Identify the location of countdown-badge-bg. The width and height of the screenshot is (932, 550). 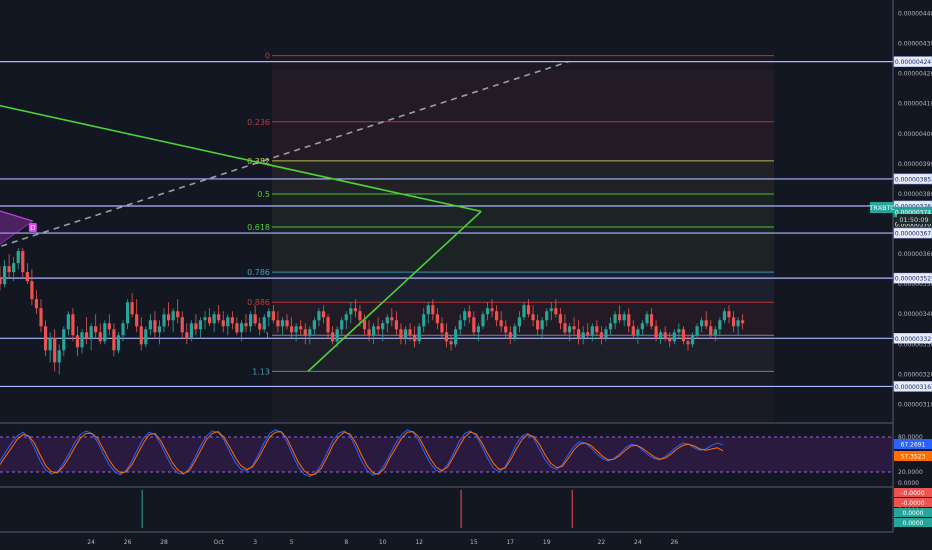
(914, 219).